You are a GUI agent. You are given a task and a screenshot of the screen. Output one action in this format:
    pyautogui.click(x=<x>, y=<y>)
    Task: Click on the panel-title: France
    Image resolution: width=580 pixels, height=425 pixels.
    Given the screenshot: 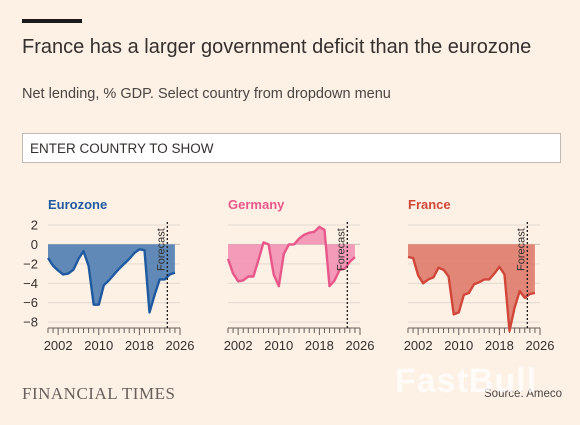 What is the action you would take?
    pyautogui.click(x=429, y=204)
    